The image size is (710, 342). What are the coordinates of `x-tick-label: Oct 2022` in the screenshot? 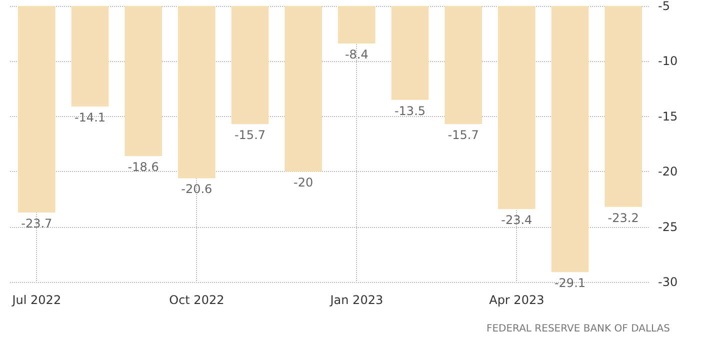 It's located at (196, 300).